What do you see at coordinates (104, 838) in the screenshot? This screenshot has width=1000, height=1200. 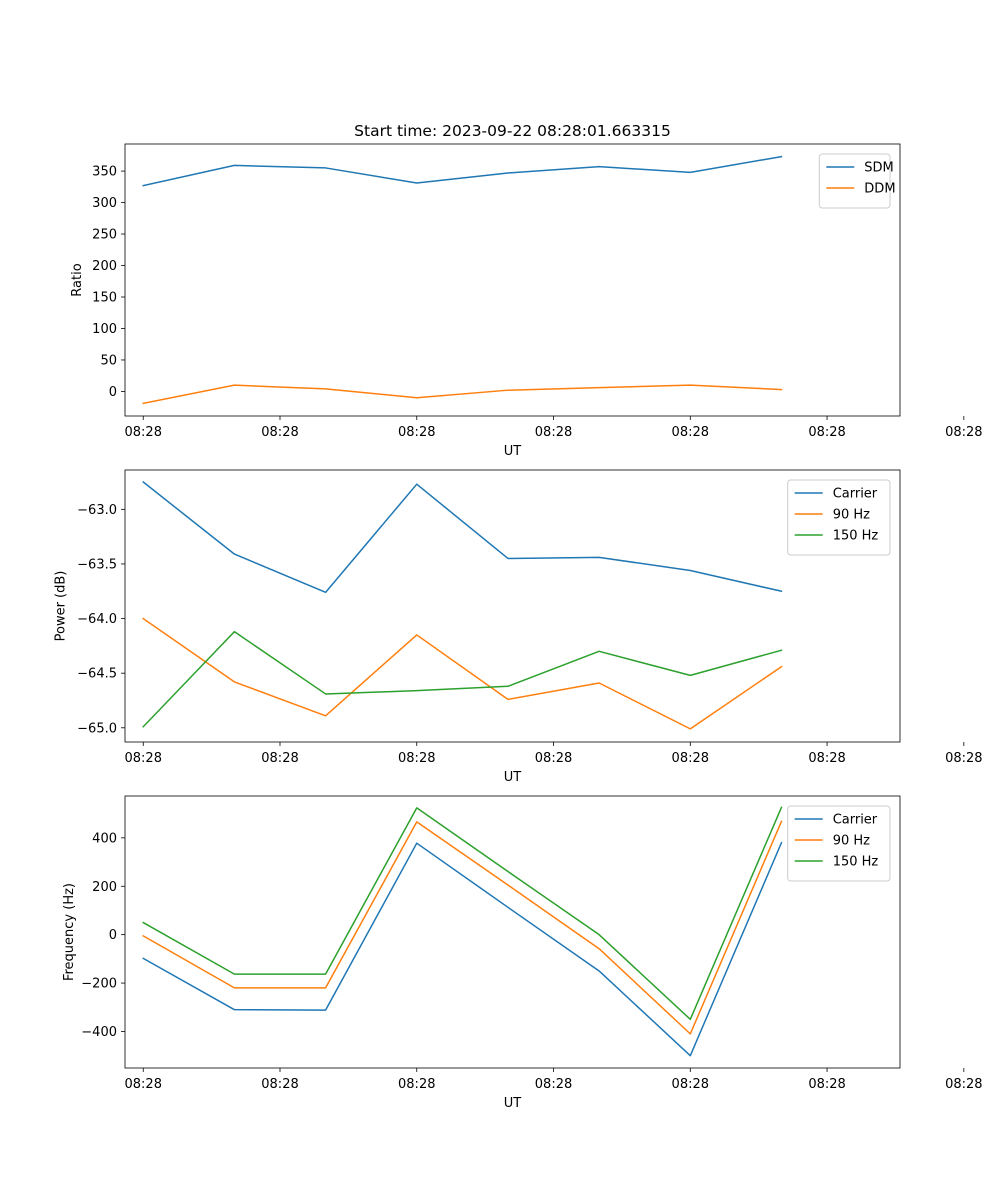 I see `y-tick-label: 400` at bounding box center [104, 838].